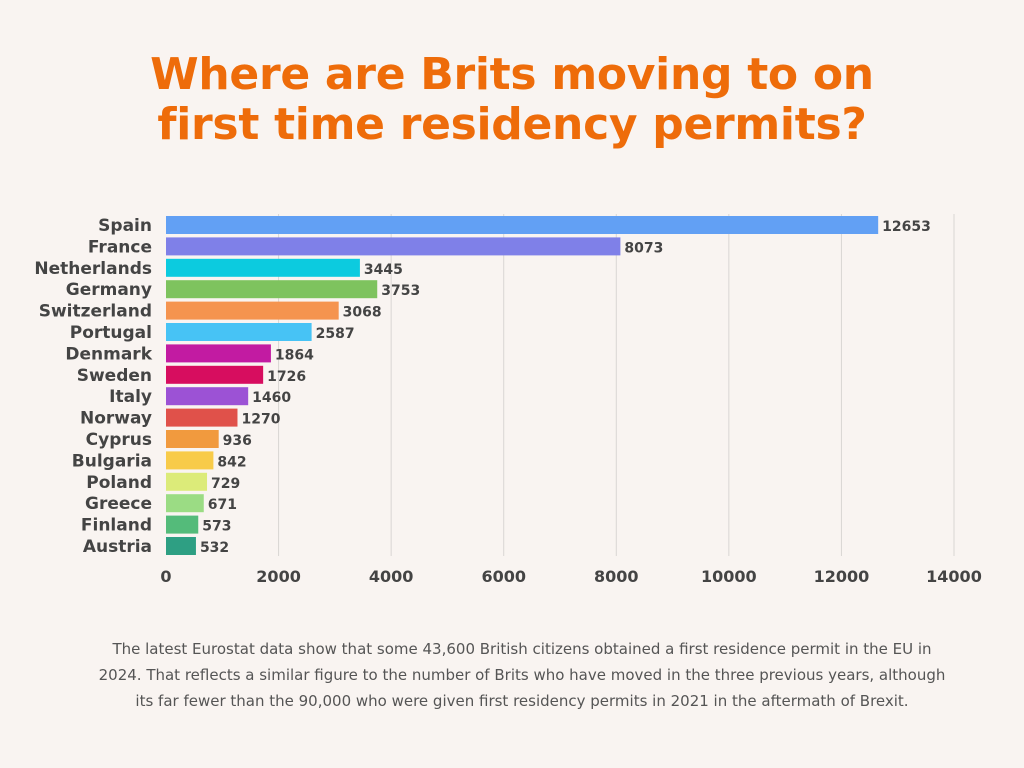  Describe the element at coordinates (119, 483) in the screenshot. I see `category-label-poland: Poland` at that location.